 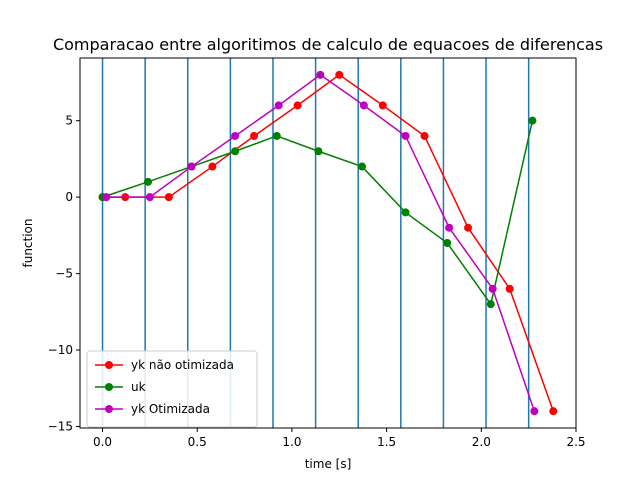 What do you see at coordinates (575, 442) in the screenshot?
I see `x-tick-label: 2.5` at bounding box center [575, 442].